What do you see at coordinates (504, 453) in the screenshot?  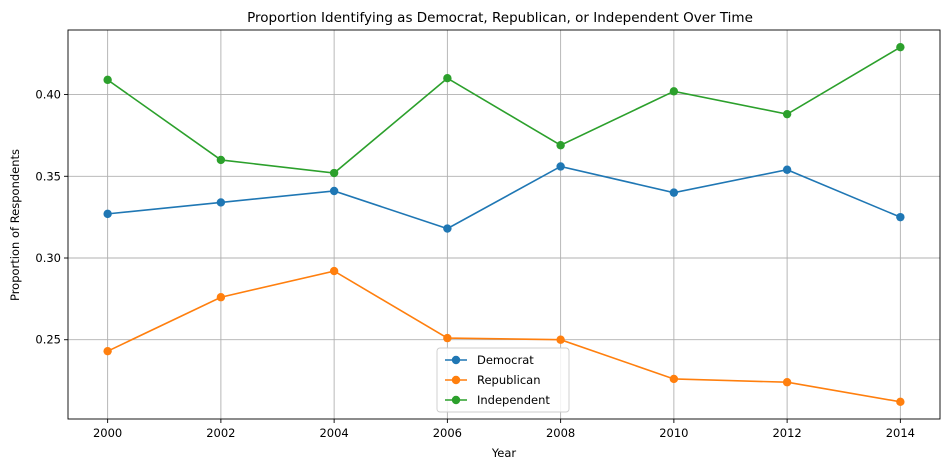 I see `x-axis-title: Year` at bounding box center [504, 453].